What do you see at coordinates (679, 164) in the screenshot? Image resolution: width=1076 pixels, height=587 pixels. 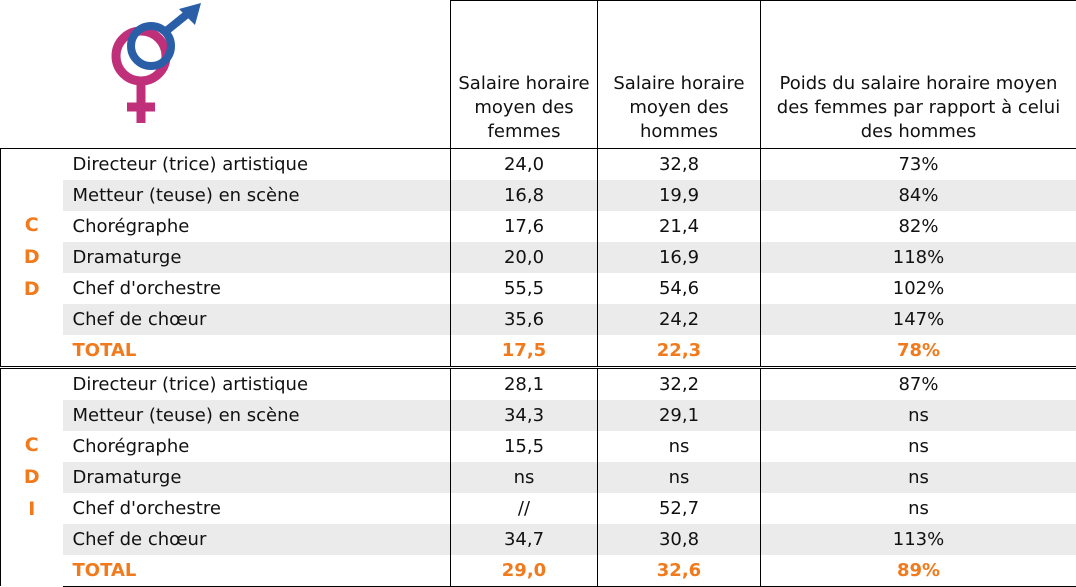 I see `cell: 32,8` at bounding box center [679, 164].